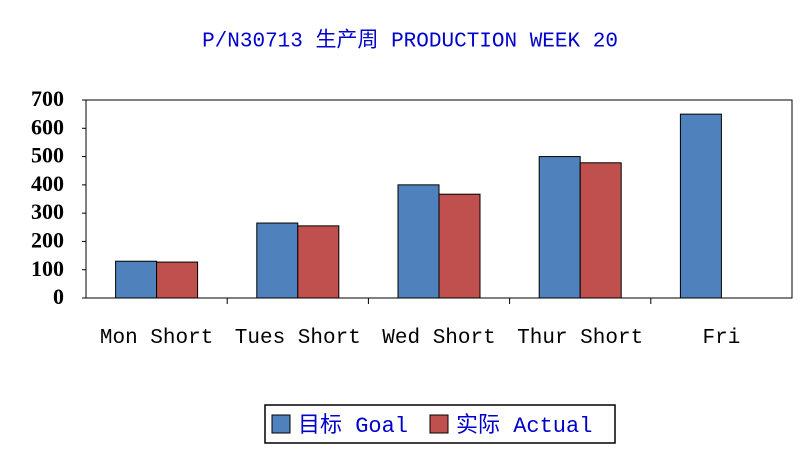 Image resolution: width=810 pixels, height=455 pixels. What do you see at coordinates (721, 338) in the screenshot?
I see `x-tick-label: Fri` at bounding box center [721, 338].